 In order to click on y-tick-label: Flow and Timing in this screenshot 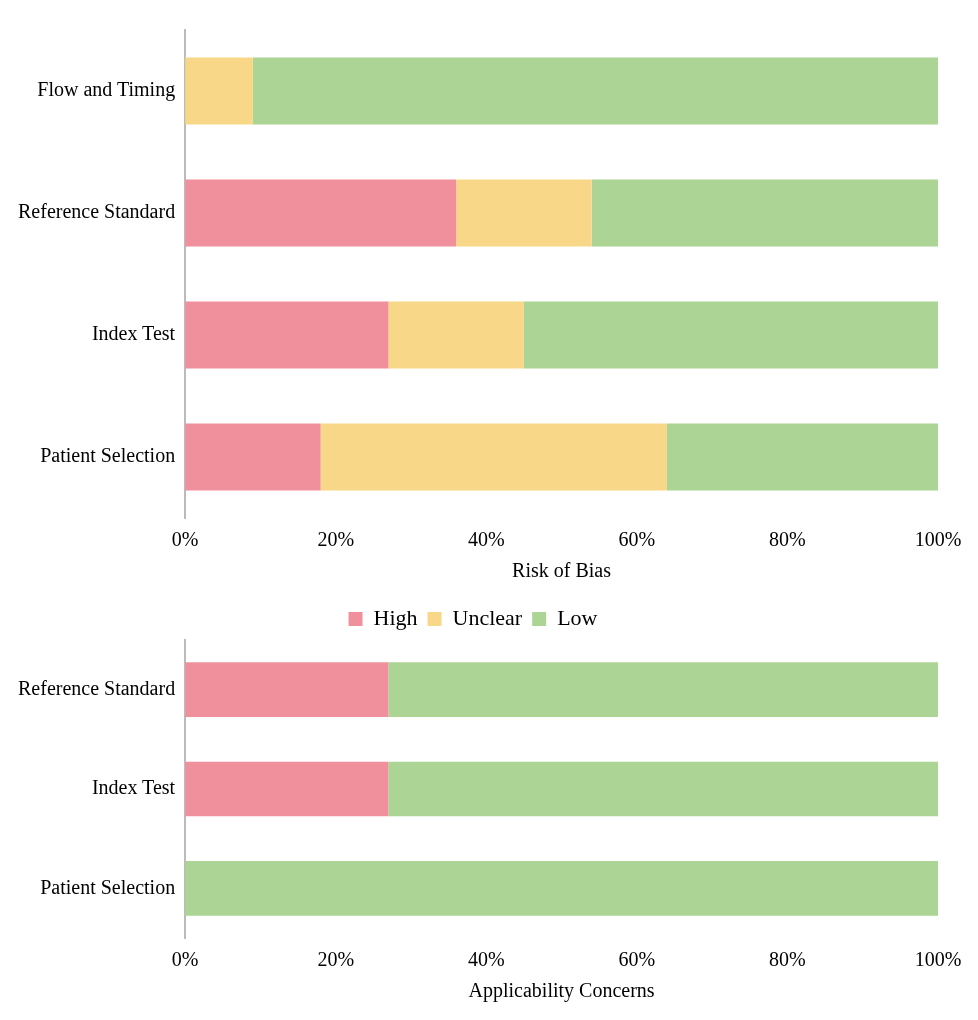, I will do `click(106, 90)`.